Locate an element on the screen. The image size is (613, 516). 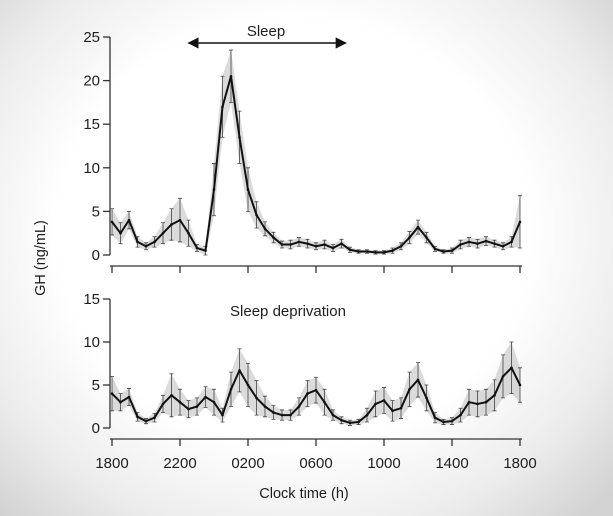
x-tick-label: 1400 is located at coordinates (451, 463).